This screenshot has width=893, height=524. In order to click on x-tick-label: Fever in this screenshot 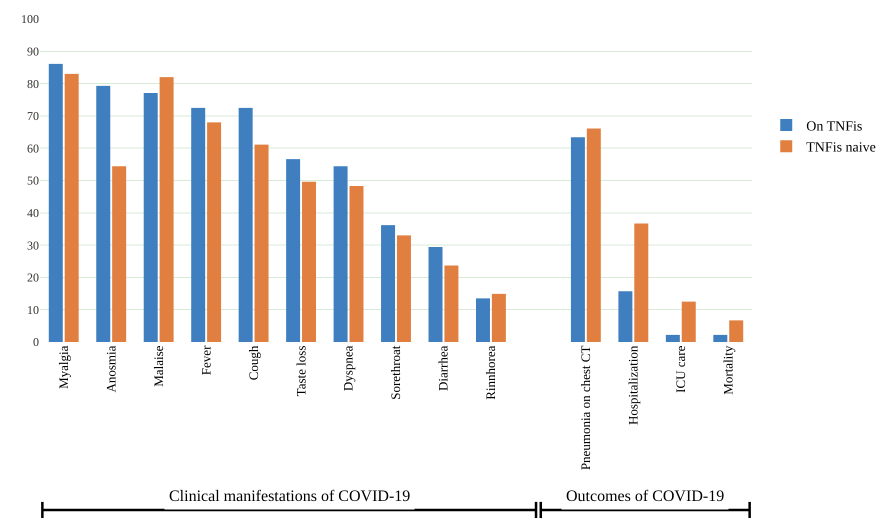, I will do `click(206, 360)`.